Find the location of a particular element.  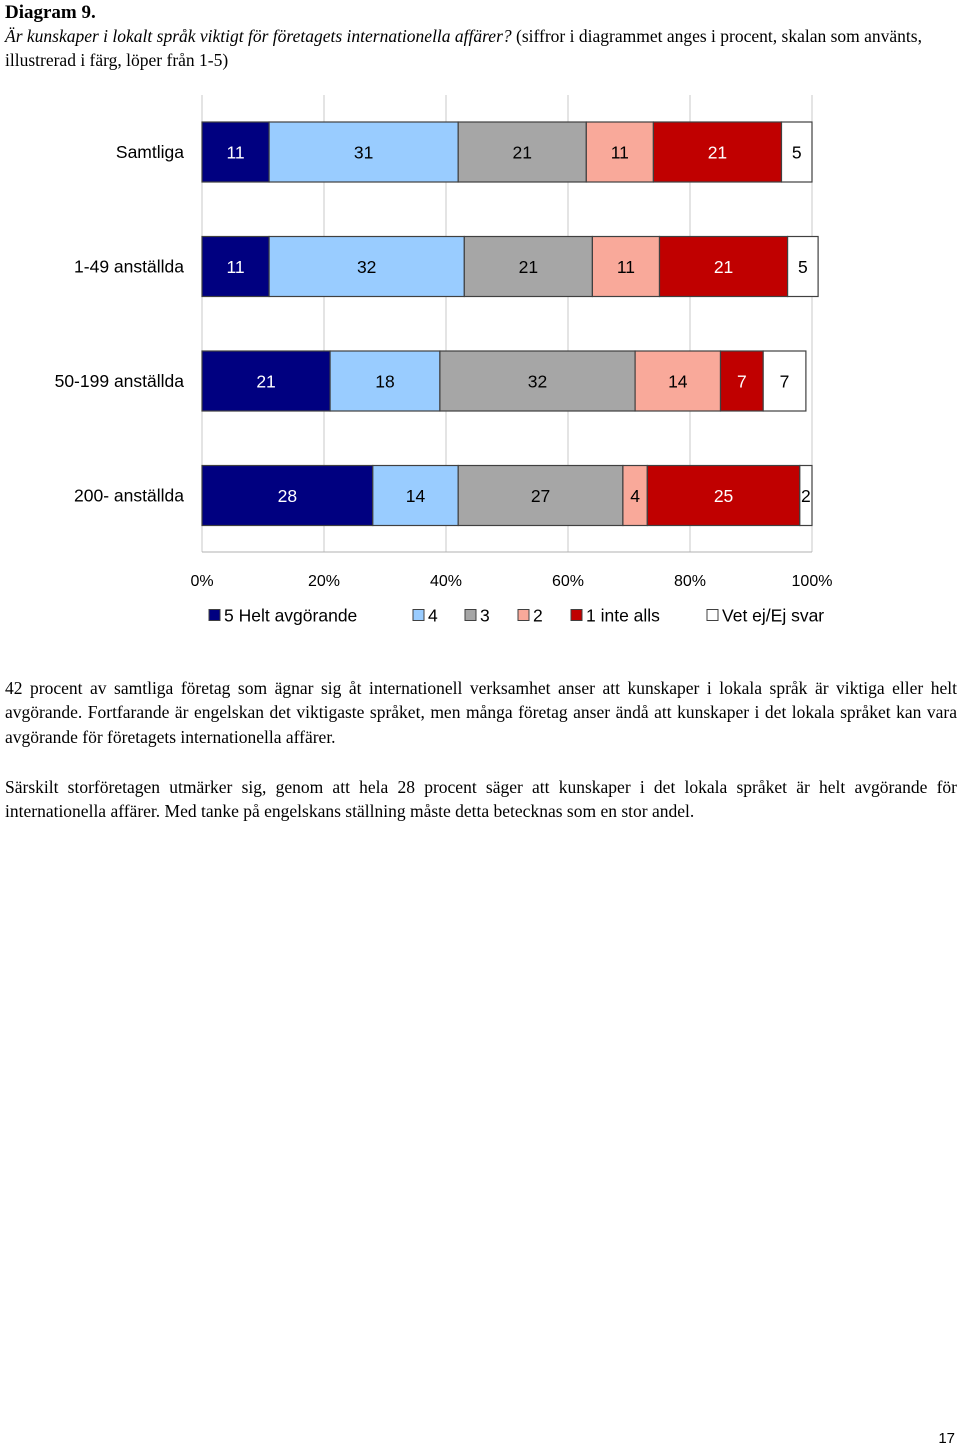

data-label: 4 is located at coordinates (635, 496).